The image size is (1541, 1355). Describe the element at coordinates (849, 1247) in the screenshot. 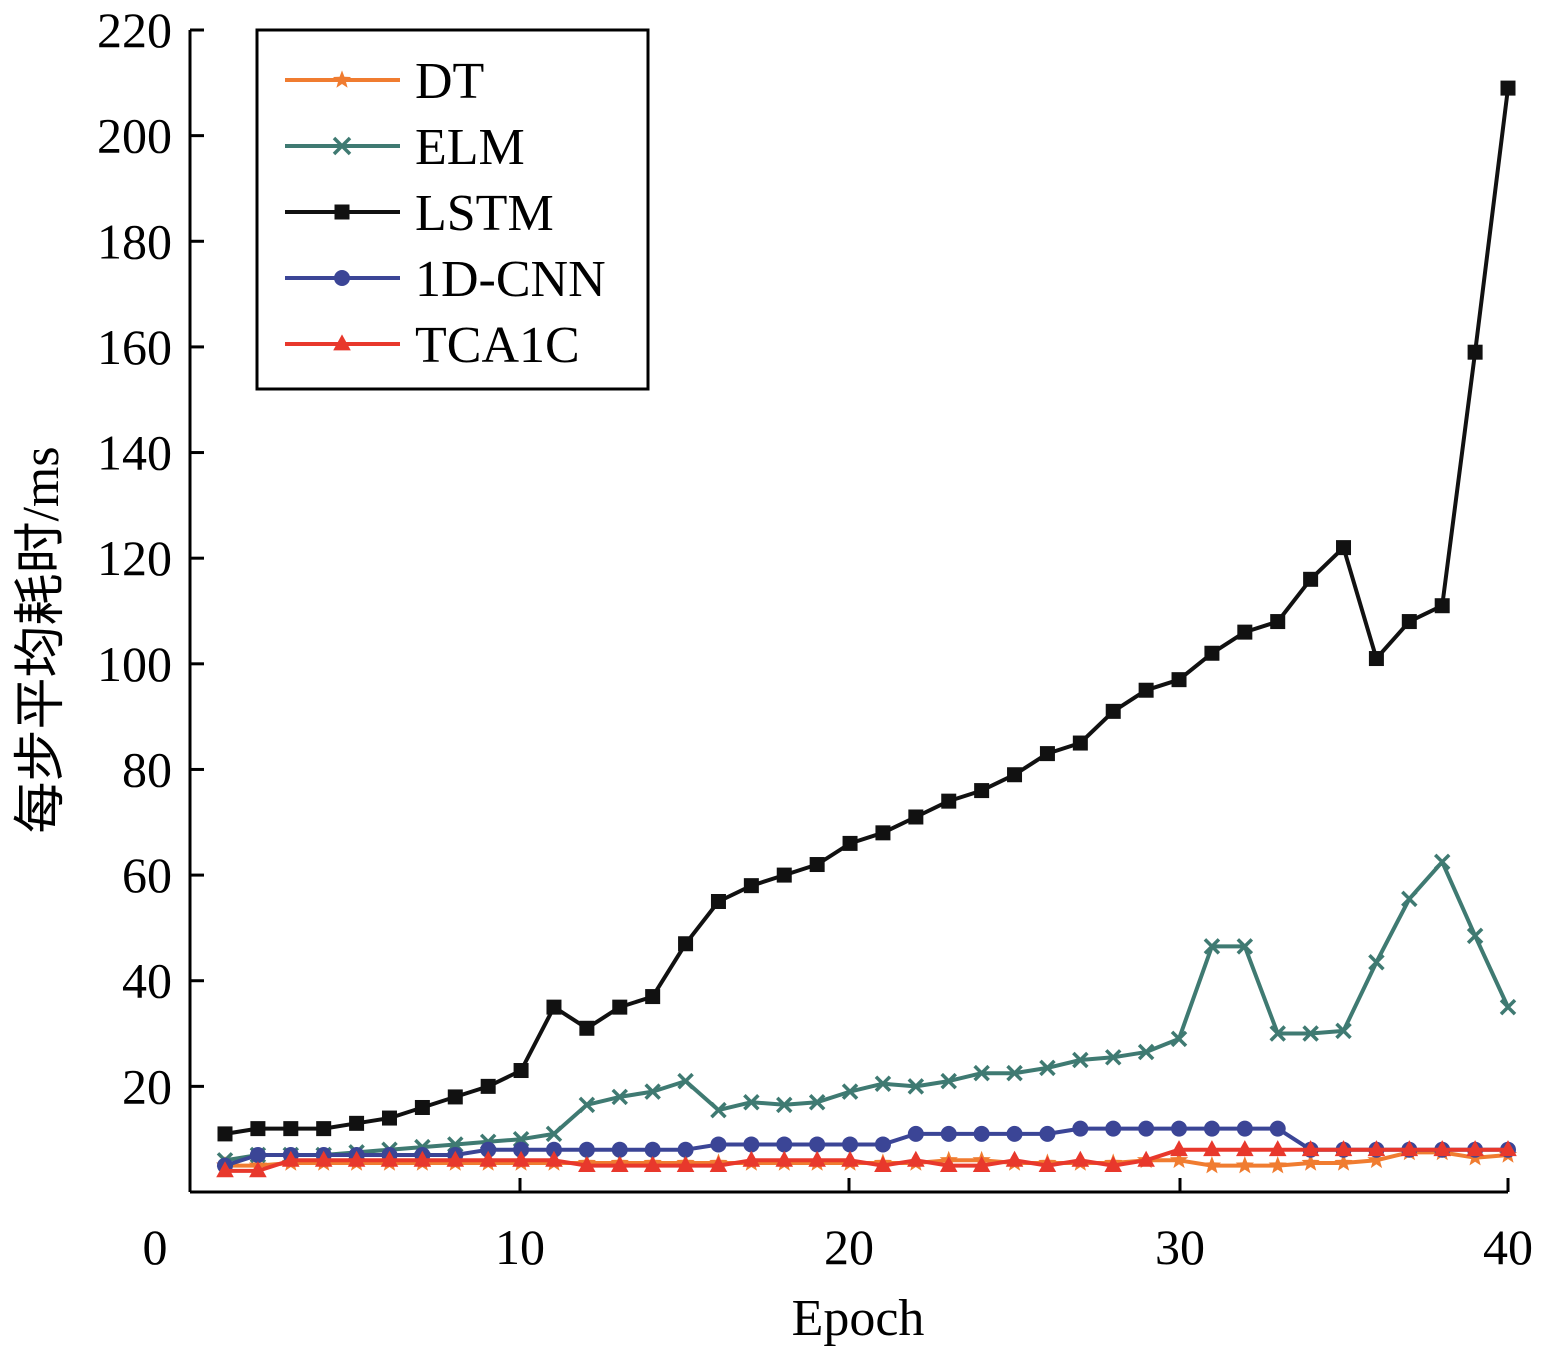

I see `x-tick-label: 20` at that location.